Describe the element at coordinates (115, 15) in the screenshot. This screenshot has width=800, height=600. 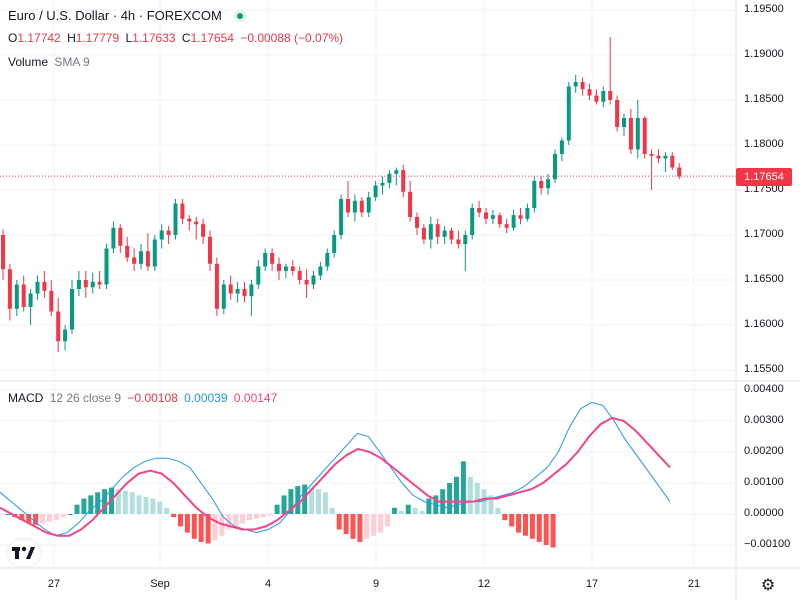
I see `symbol-title: Euro / U.S. Dollar · 4h · FOREXCOM` at that location.